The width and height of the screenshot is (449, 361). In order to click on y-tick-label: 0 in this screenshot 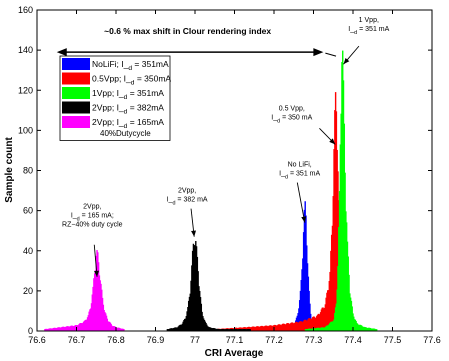, I will do `click(30, 331)`.